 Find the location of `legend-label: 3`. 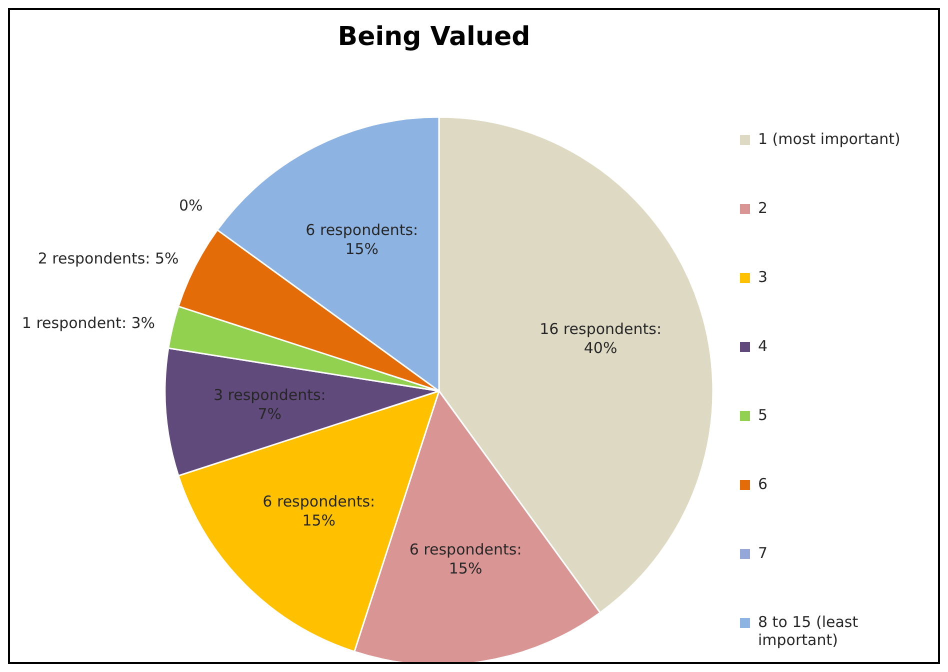

legend-label: 3 is located at coordinates (763, 277).